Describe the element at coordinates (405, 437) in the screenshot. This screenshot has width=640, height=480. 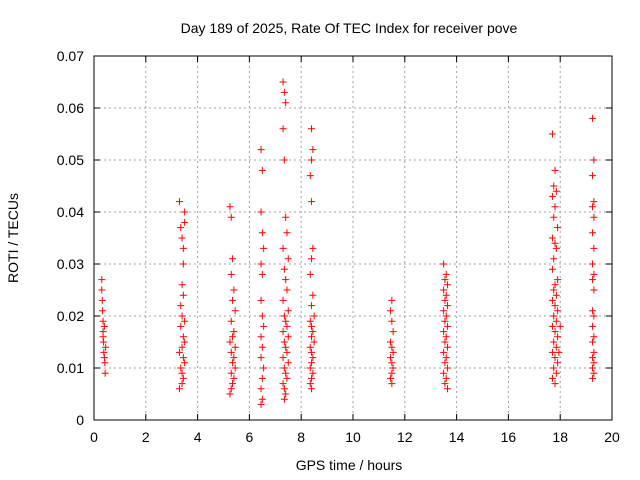
I see `x-tick-label: 12` at that location.